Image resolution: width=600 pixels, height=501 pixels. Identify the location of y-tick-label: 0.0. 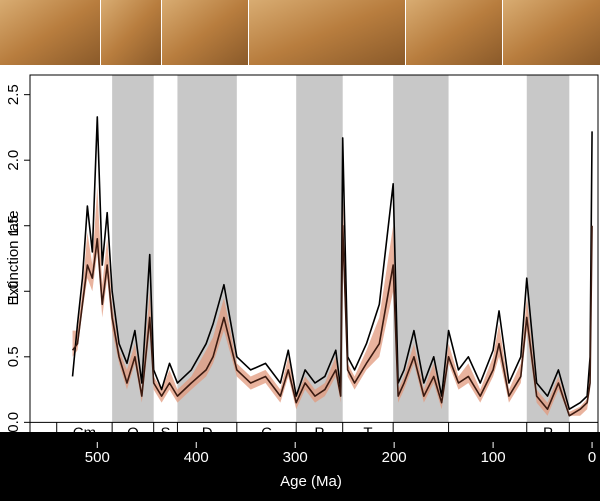
(13, 422).